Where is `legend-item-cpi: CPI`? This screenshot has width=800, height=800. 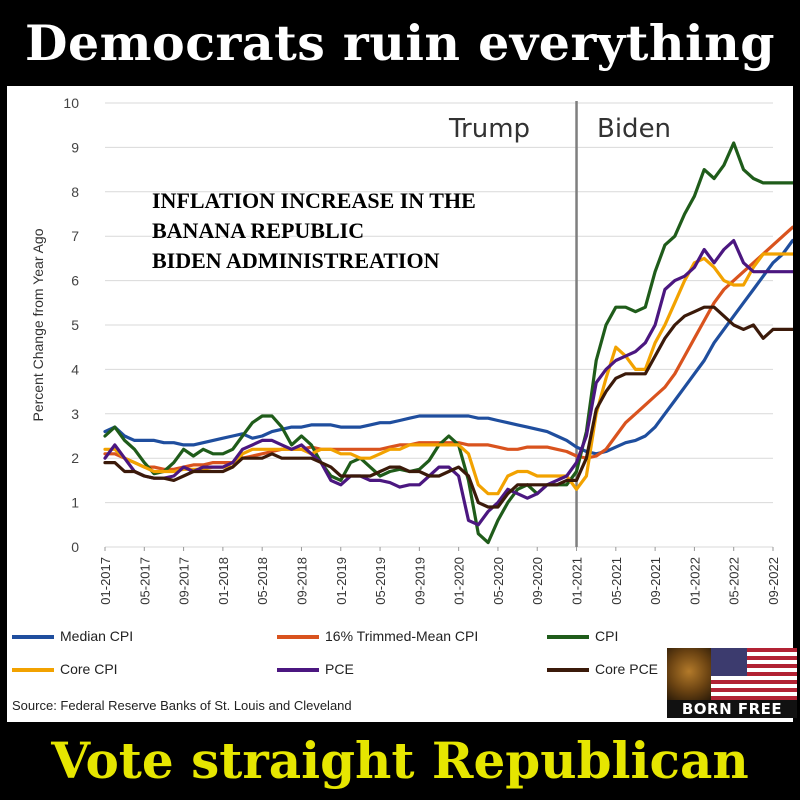 legend-item-cpi: CPI is located at coordinates (582, 636).